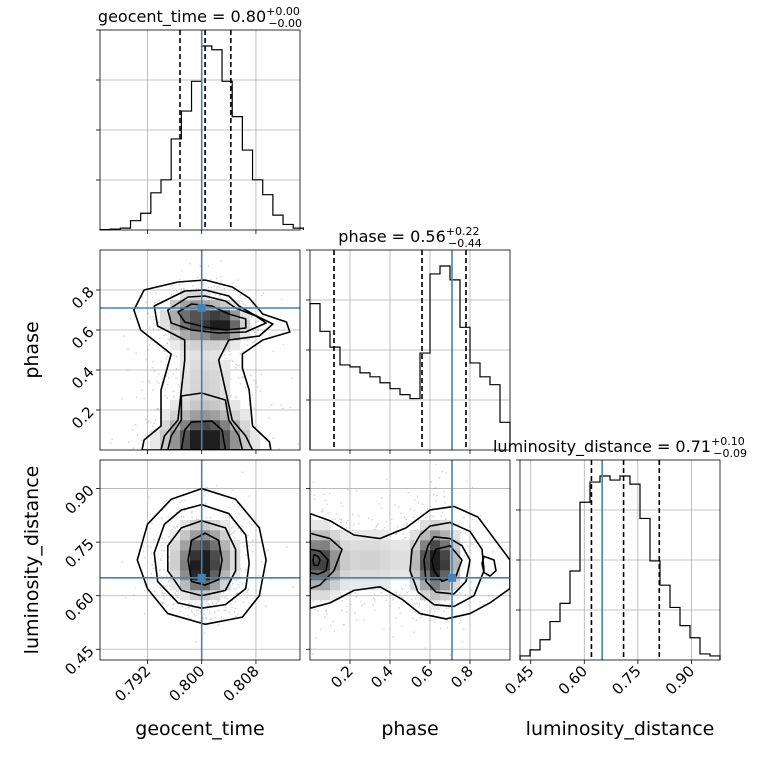 Image resolution: width=760 pixels, height=760 pixels. I want to click on x-tick-label-luminosity_distance-0: 0.45, so click(519, 680).